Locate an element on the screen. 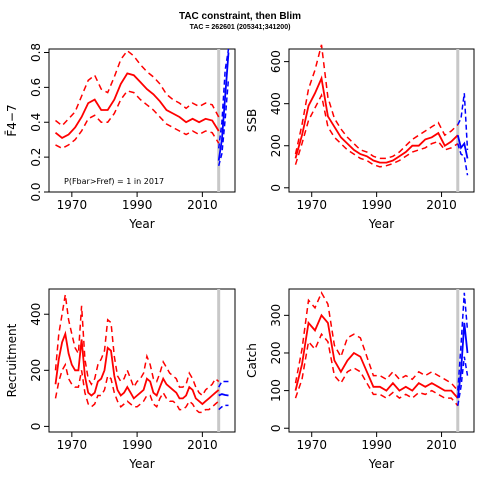 This screenshot has height=480, width=480. recruitment-projection-upper is located at coordinates (223, 384).